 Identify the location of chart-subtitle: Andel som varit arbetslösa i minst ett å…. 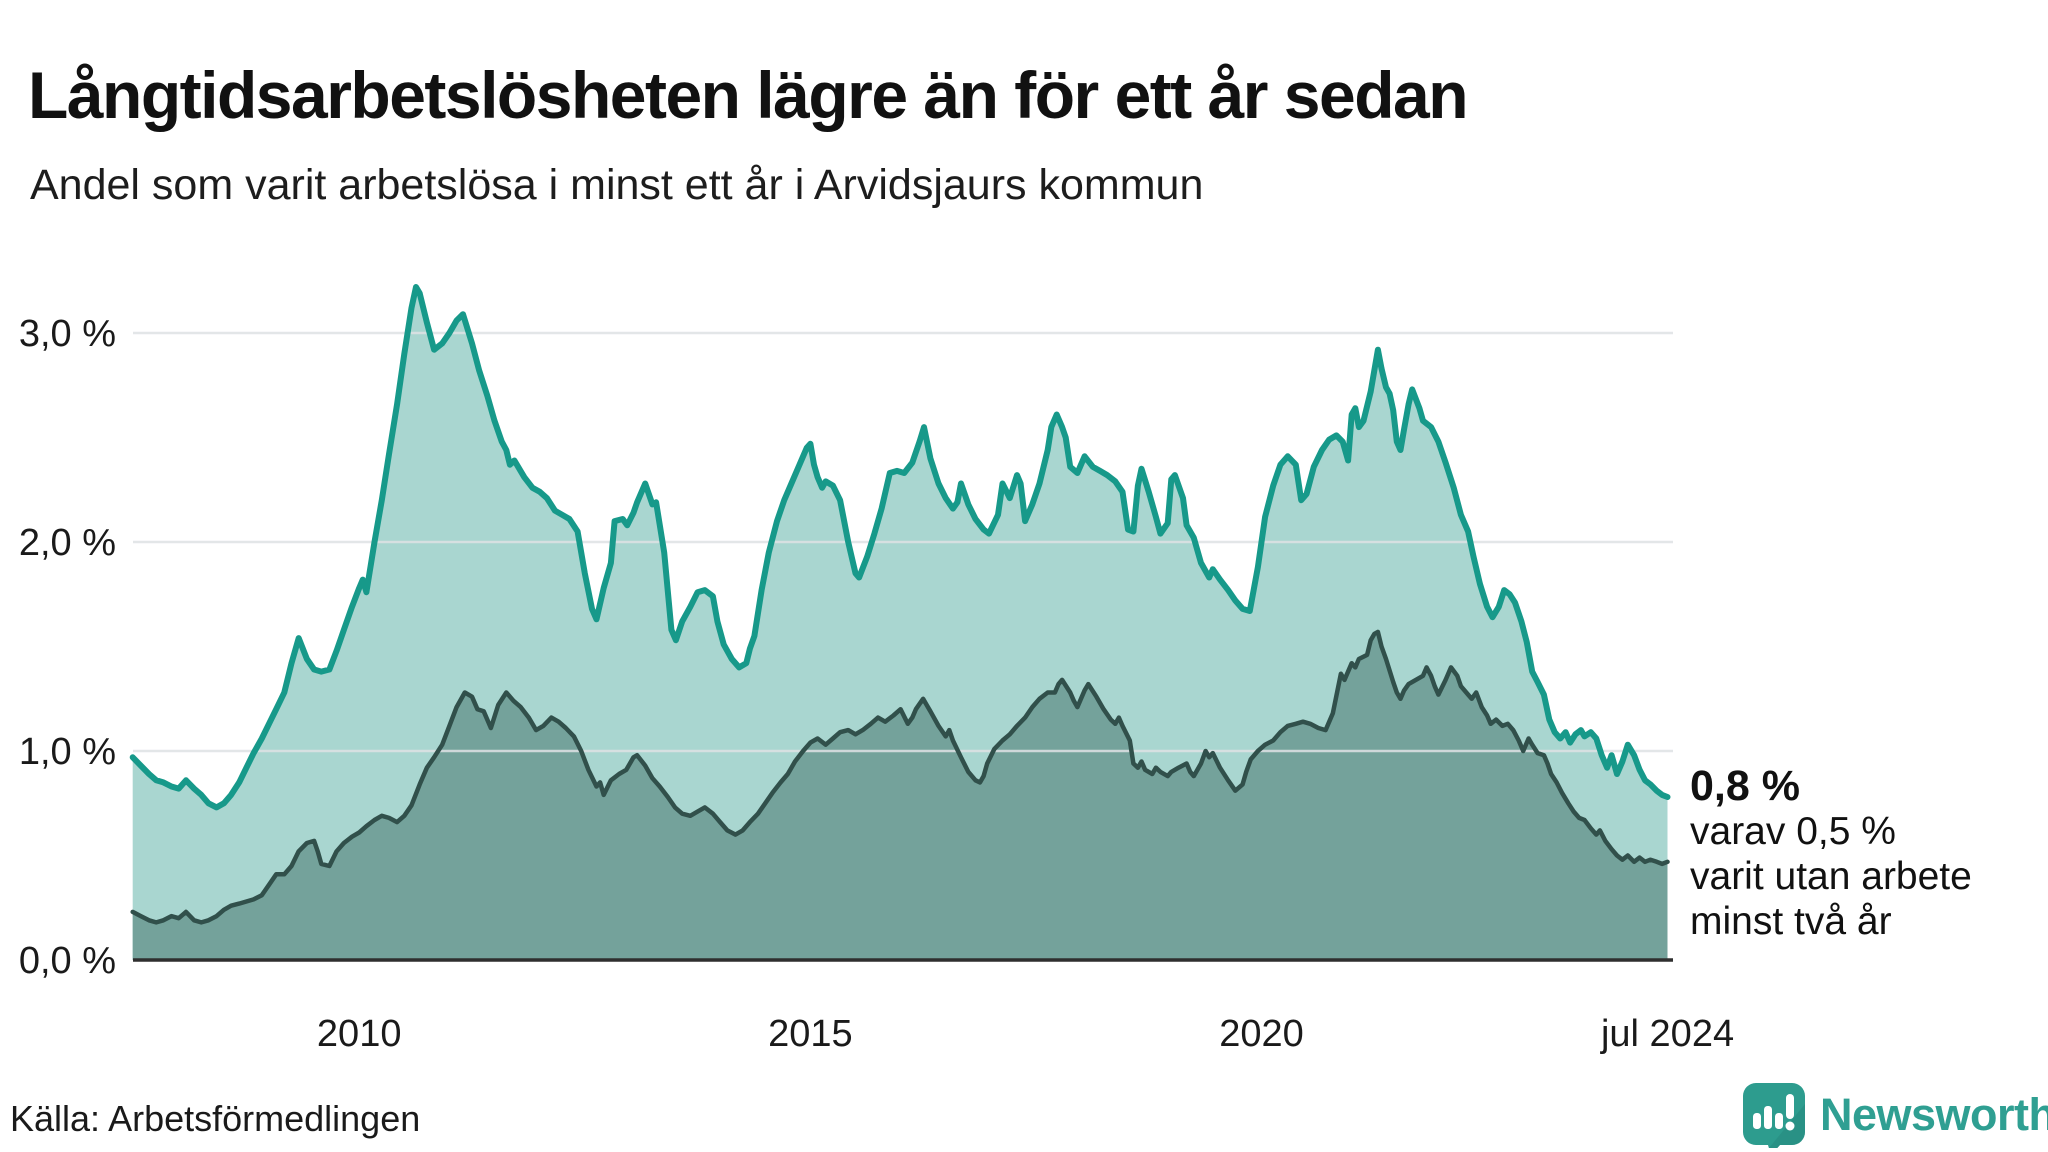
(617, 185).